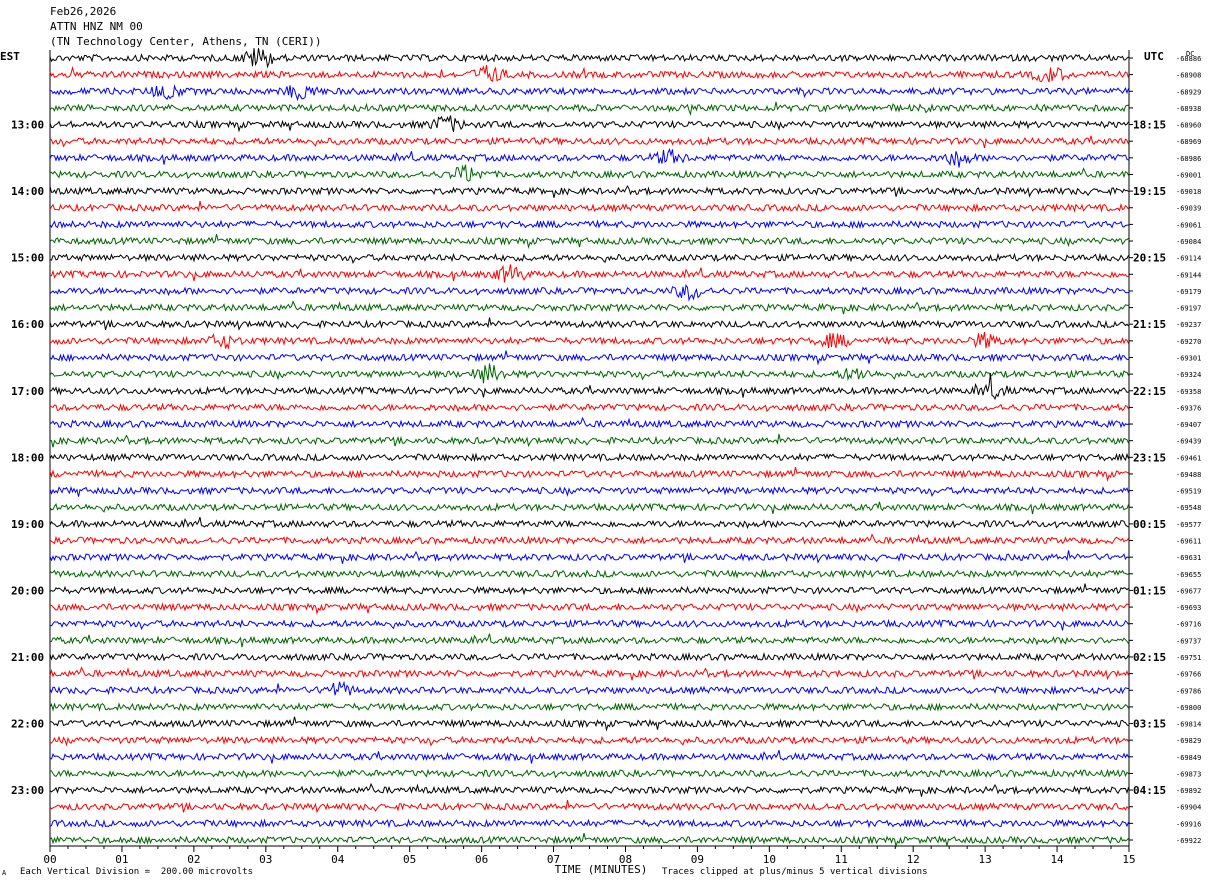  I want to click on dc-offset-label: -69488, so click(1188, 475).